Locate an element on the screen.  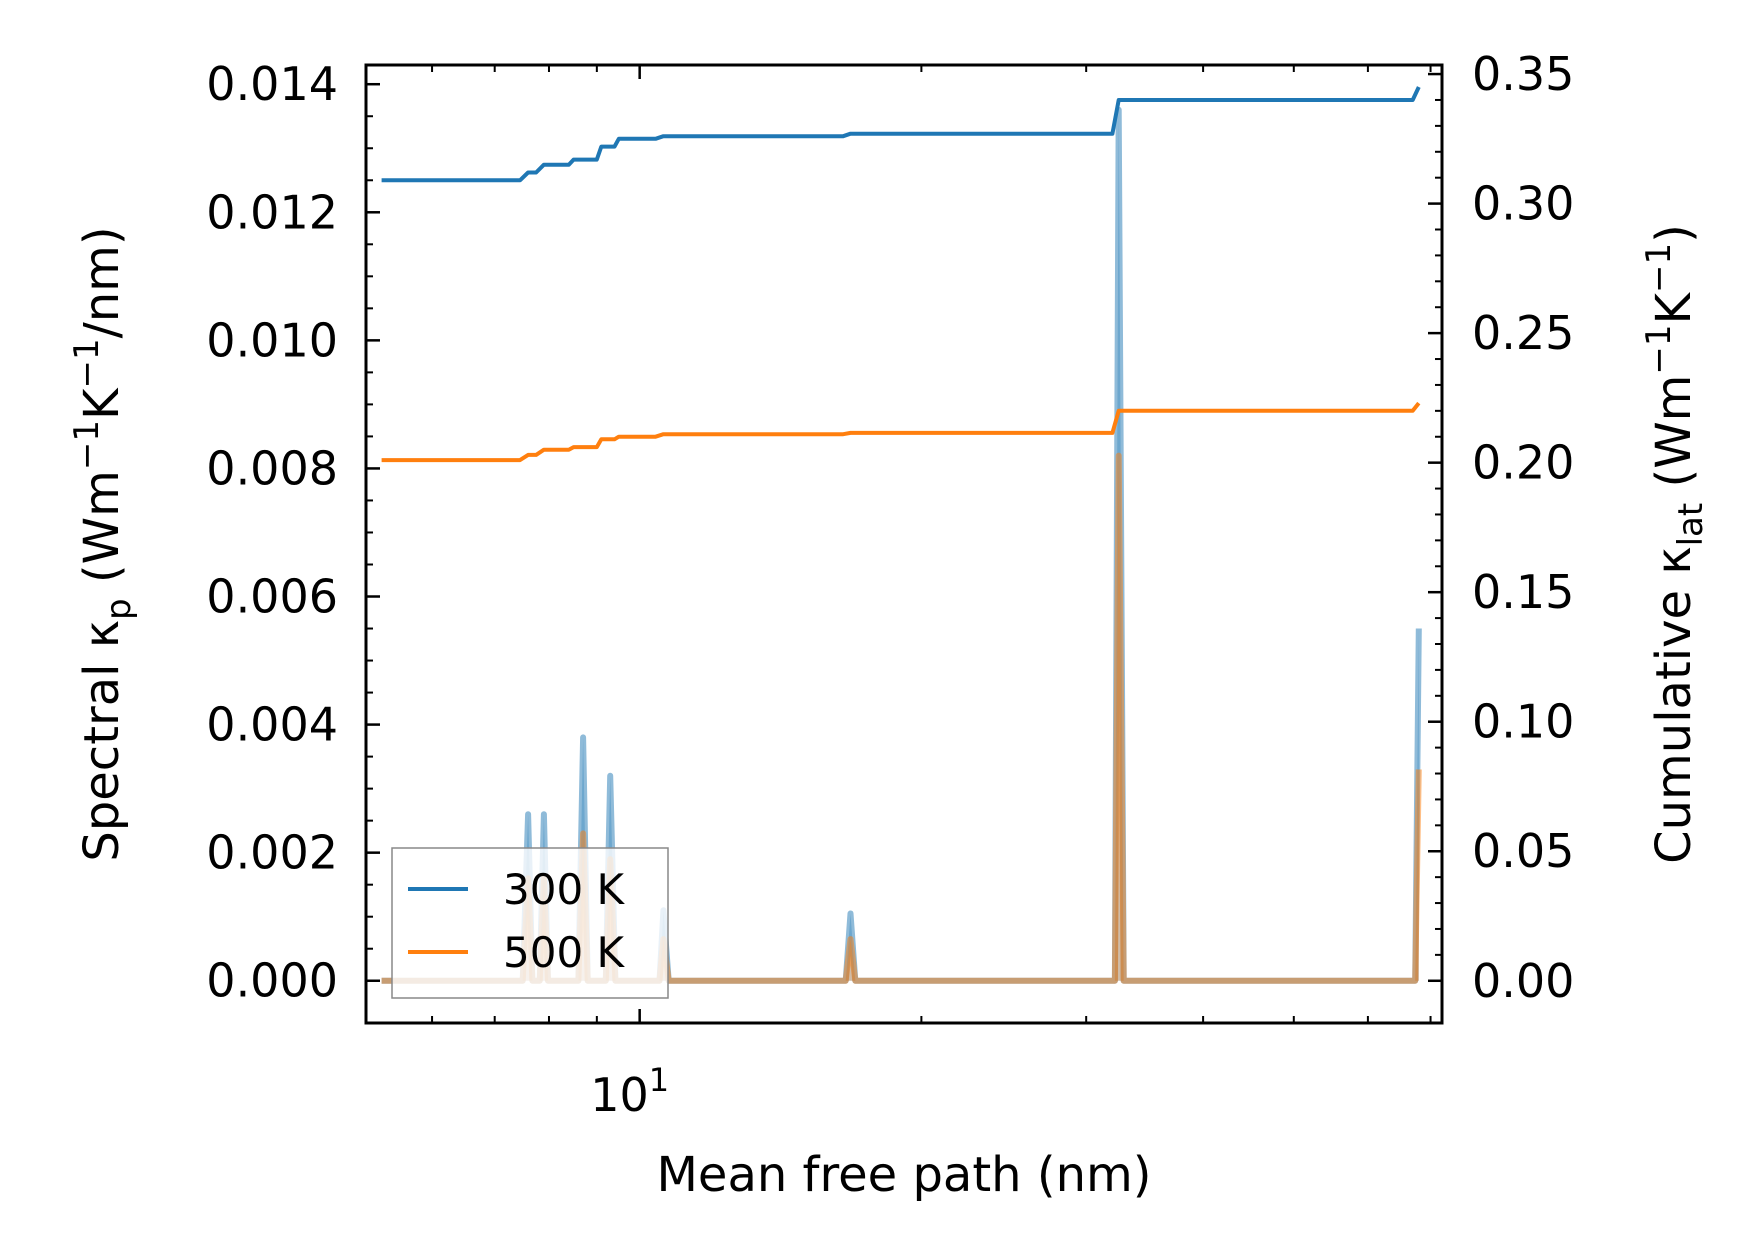
y-left-tick-label-7: 0.014 is located at coordinates (272, 84).